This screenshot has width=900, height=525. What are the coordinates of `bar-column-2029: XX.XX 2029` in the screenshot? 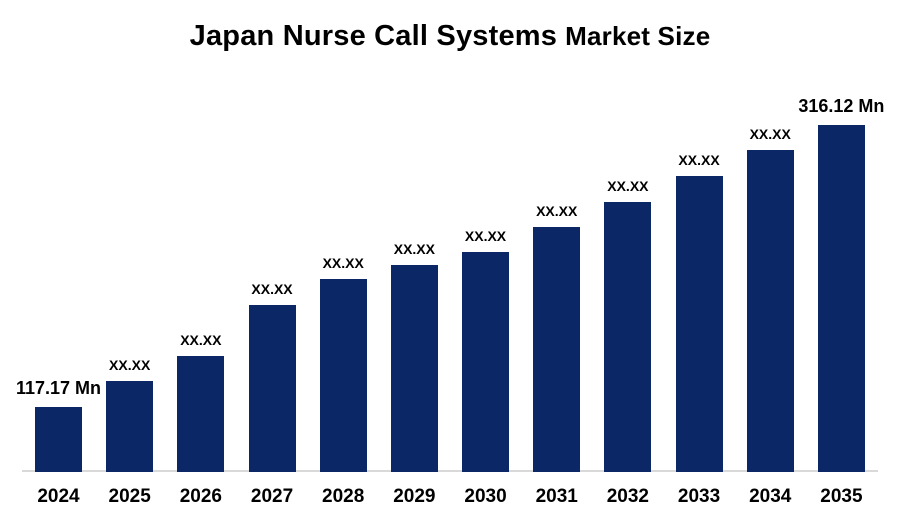 It's located at (414, 296).